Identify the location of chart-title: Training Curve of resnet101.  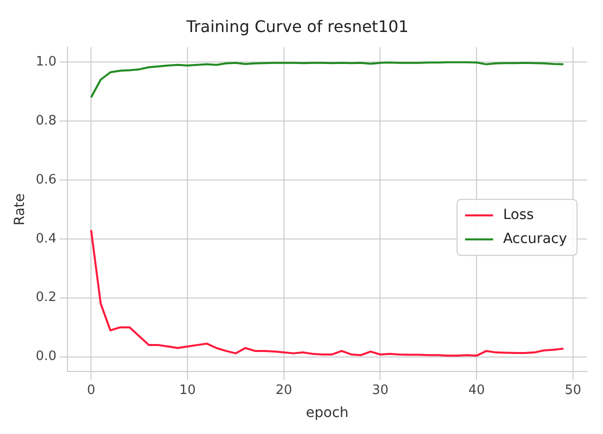
(297, 26).